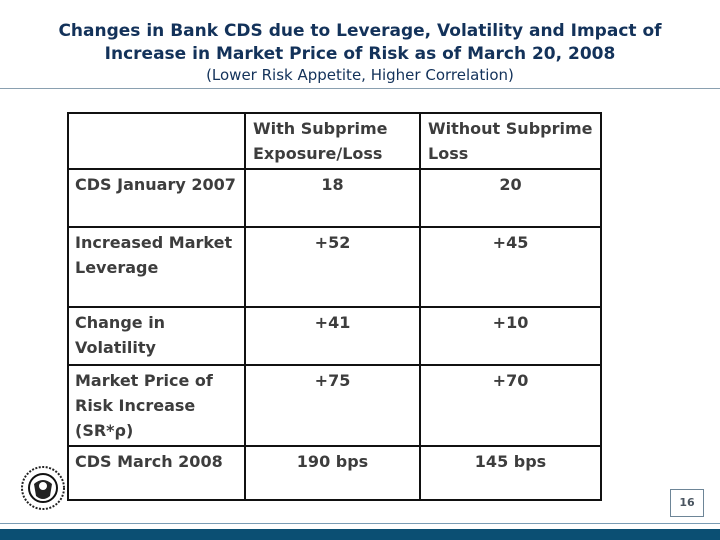 The height and width of the screenshot is (540, 720). What do you see at coordinates (156, 267) in the screenshot?
I see `row-label: Increased Market Leverage` at bounding box center [156, 267].